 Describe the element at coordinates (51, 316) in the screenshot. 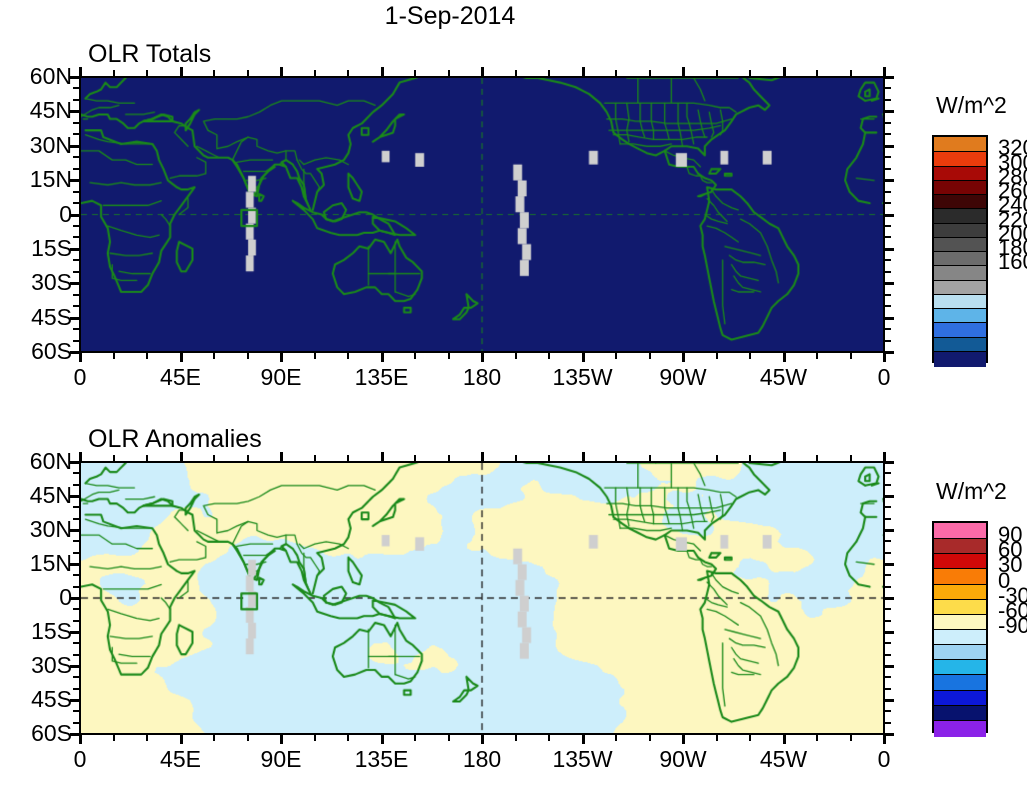

I see `y-axis-label-totals-7: 45S` at that location.